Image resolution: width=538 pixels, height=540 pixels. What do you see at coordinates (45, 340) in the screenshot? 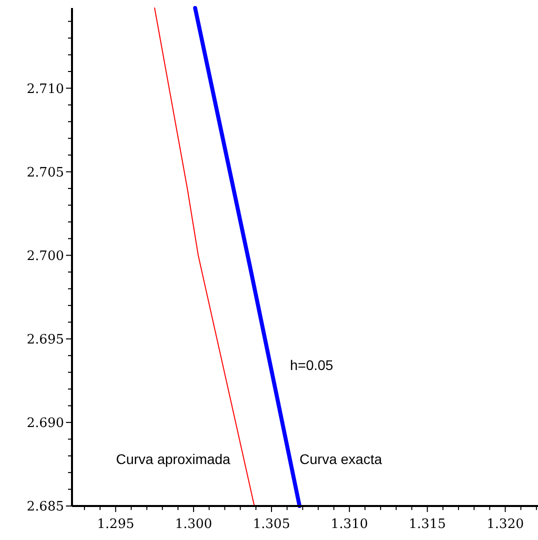
I see `y-tick-label: 2.695` at bounding box center [45, 340].